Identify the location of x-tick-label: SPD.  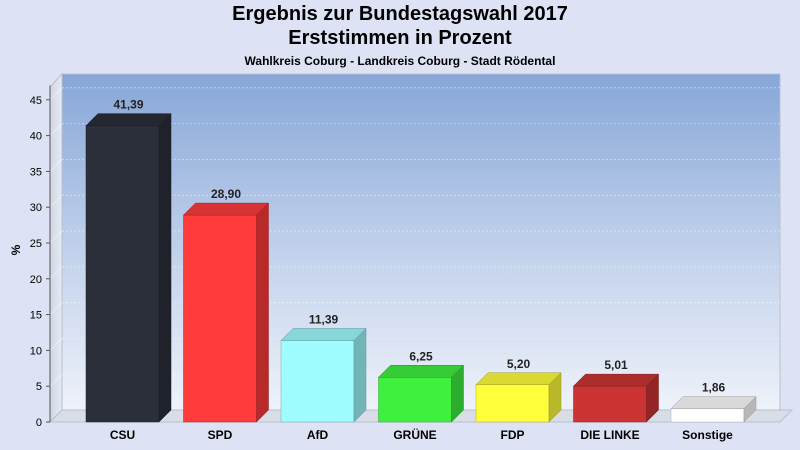
(220, 435).